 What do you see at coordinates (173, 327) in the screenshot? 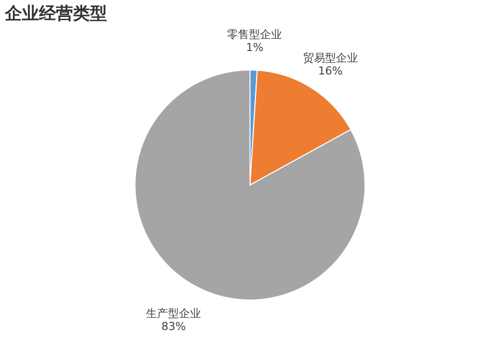
I see `data-label: 83%` at bounding box center [173, 327].